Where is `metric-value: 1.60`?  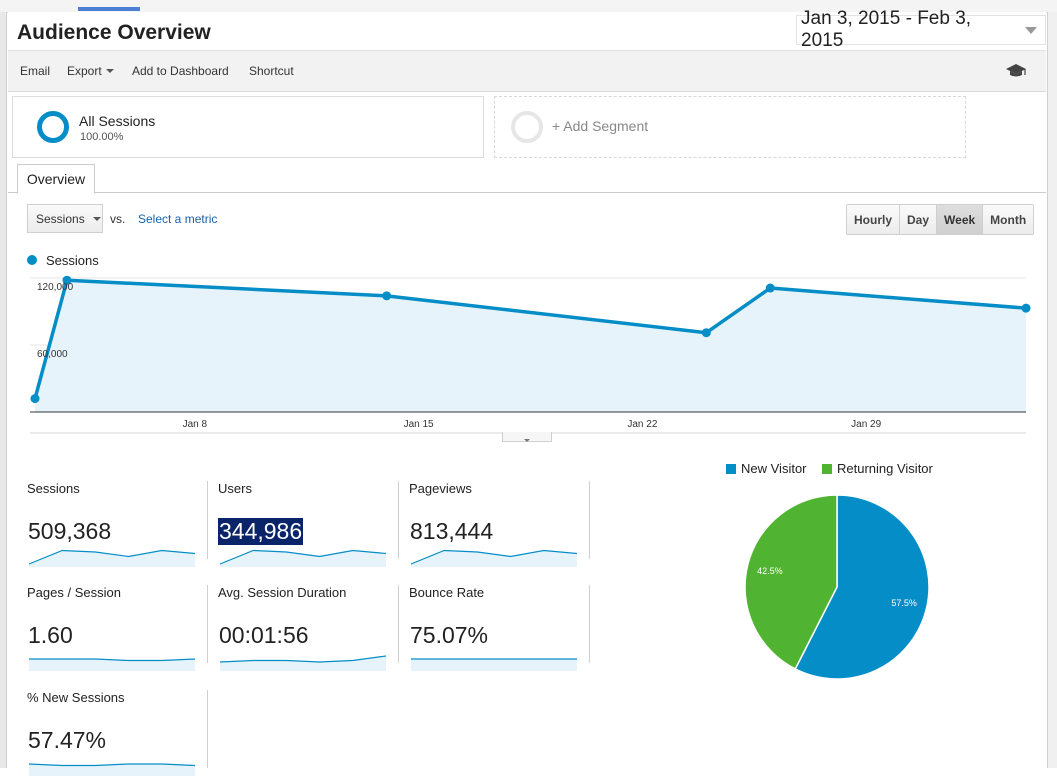
metric-value: 1.60 is located at coordinates (50, 635).